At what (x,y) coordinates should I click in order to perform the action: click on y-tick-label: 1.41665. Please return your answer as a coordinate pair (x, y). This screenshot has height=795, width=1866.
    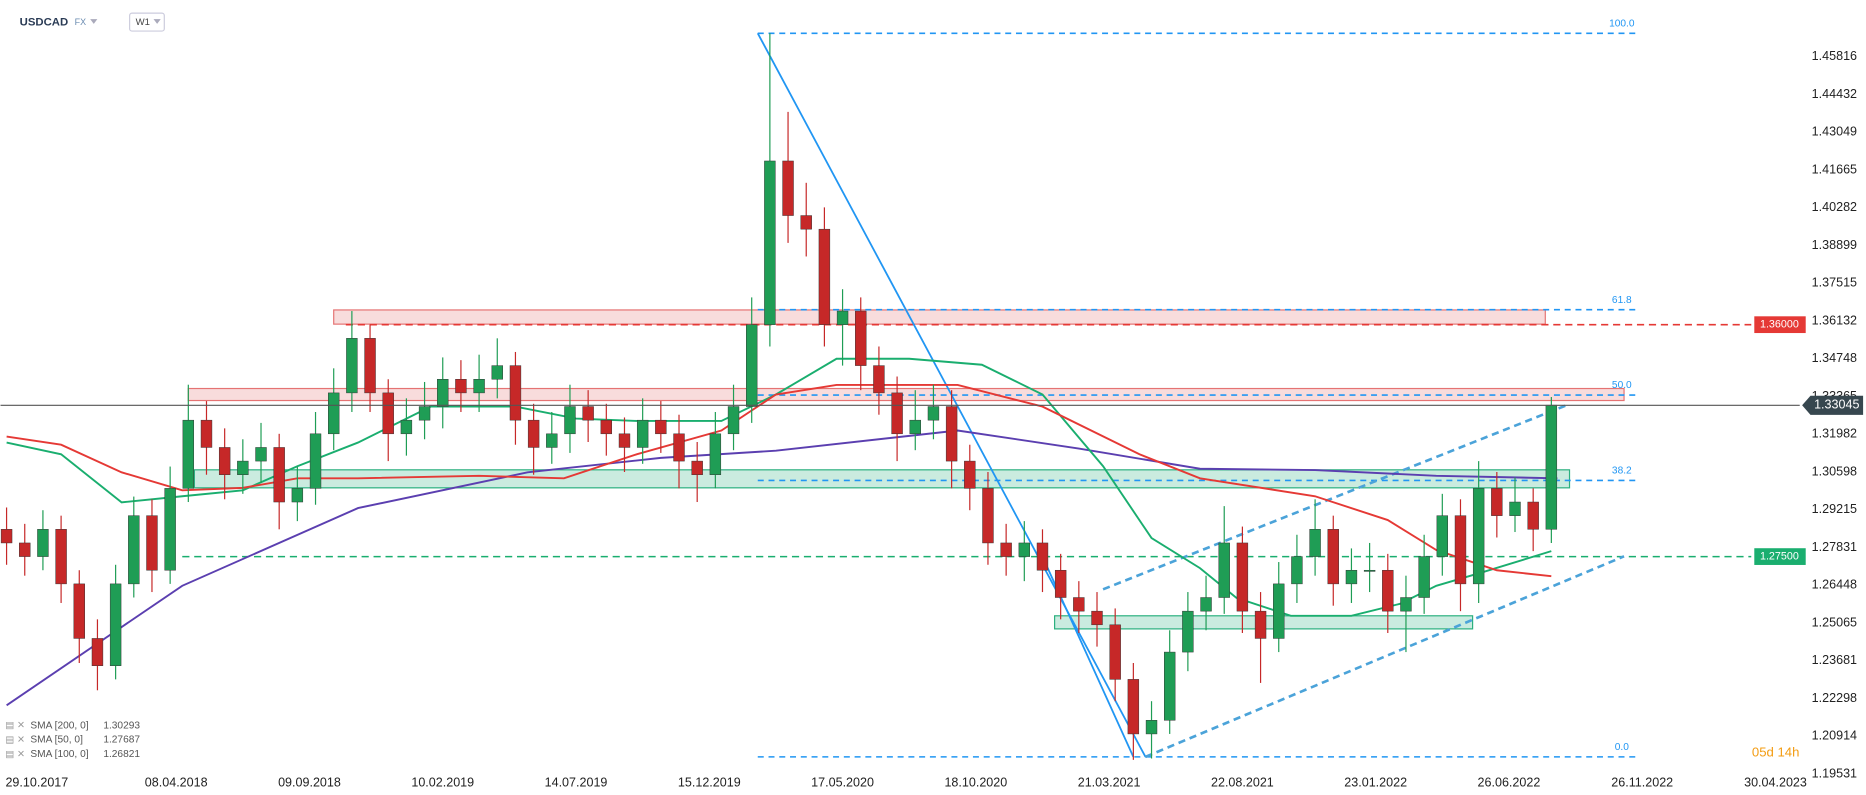
    Looking at the image, I should click on (1834, 169).